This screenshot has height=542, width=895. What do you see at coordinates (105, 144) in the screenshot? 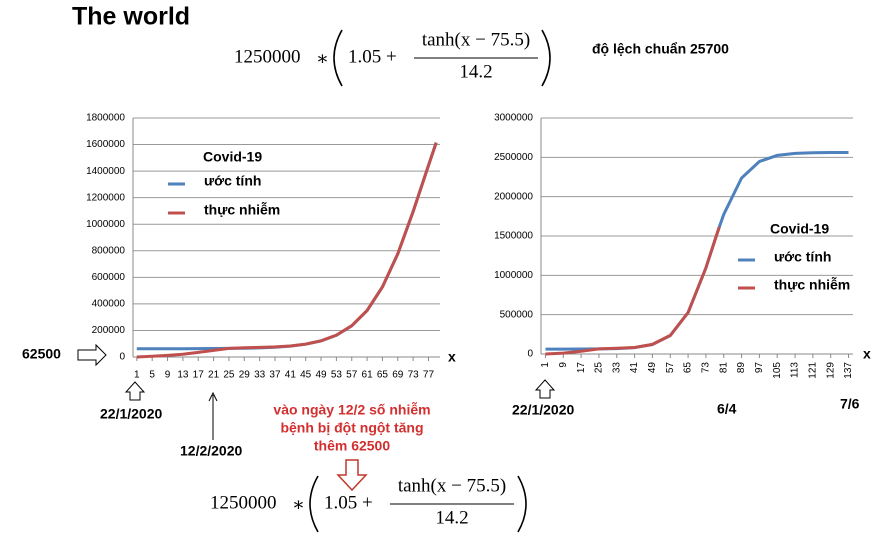
I see `y-tick-label: 1600000` at bounding box center [105, 144].